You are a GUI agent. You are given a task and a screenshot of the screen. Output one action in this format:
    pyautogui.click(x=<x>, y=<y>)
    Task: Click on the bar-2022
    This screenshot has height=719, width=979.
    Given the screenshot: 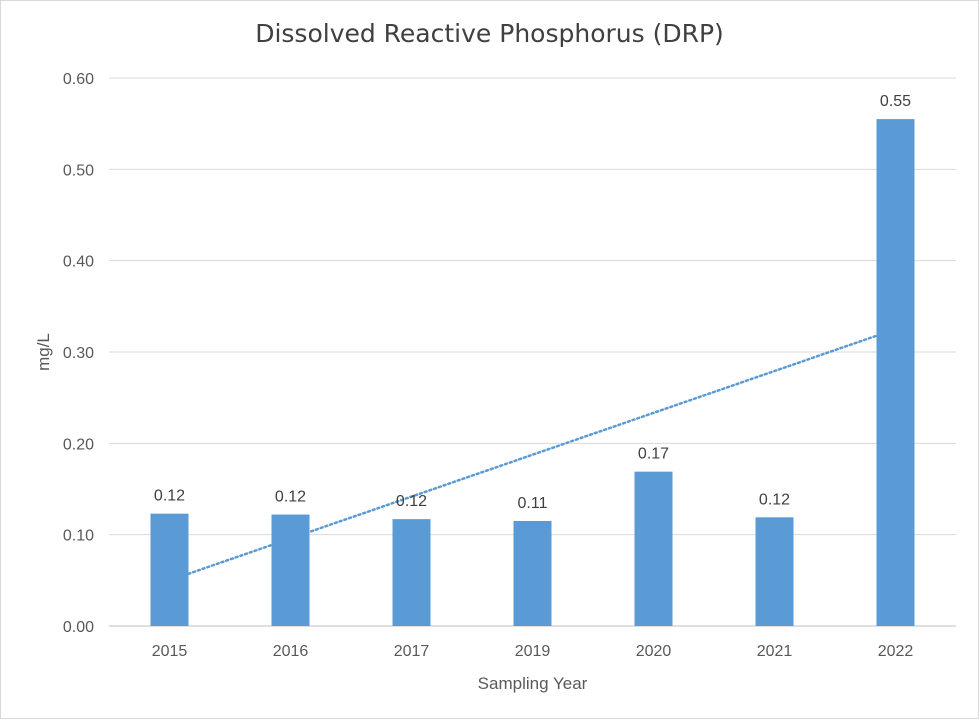 What is the action you would take?
    pyautogui.click(x=895, y=372)
    